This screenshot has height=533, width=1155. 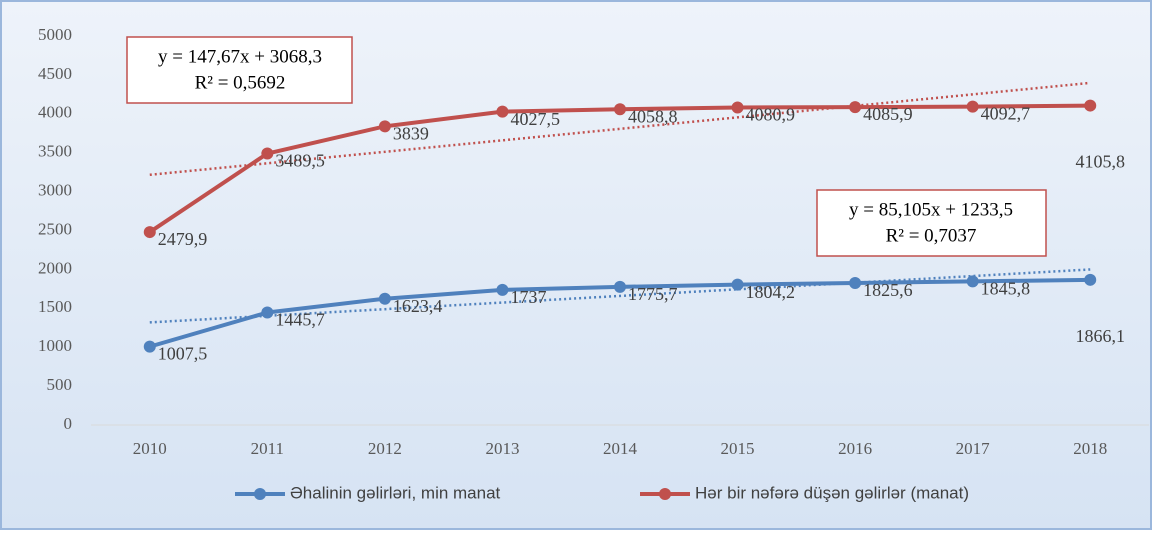 What do you see at coordinates (55, 112) in the screenshot?
I see `y-tick-label: 4000` at bounding box center [55, 112].